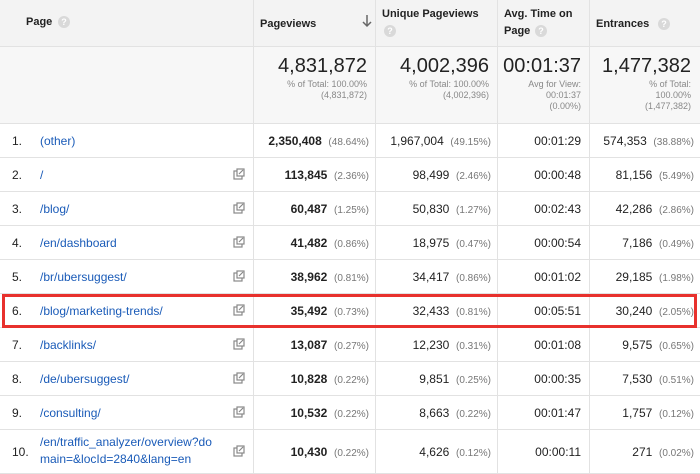 Image resolution: width=700 pixels, height=474 pixels. Describe the element at coordinates (434, 379) in the screenshot. I see `unique-value: 9,851` at that location.